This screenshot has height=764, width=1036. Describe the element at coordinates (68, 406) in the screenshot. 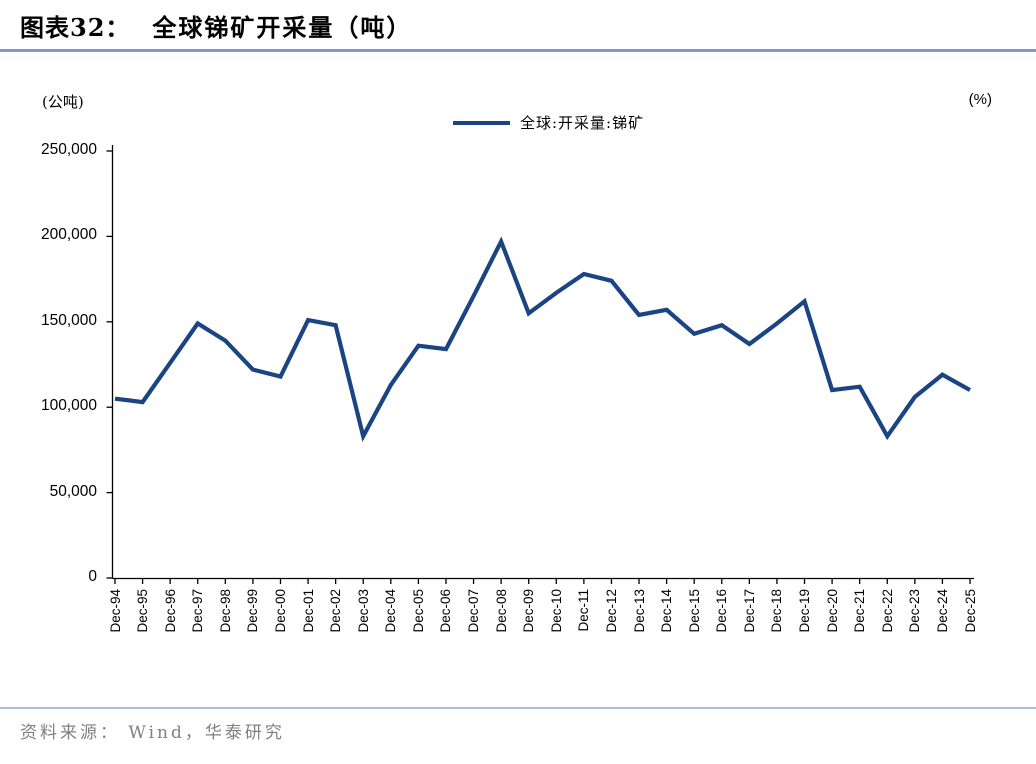

I see `y-axis-tick-label: 100,000` at that location.